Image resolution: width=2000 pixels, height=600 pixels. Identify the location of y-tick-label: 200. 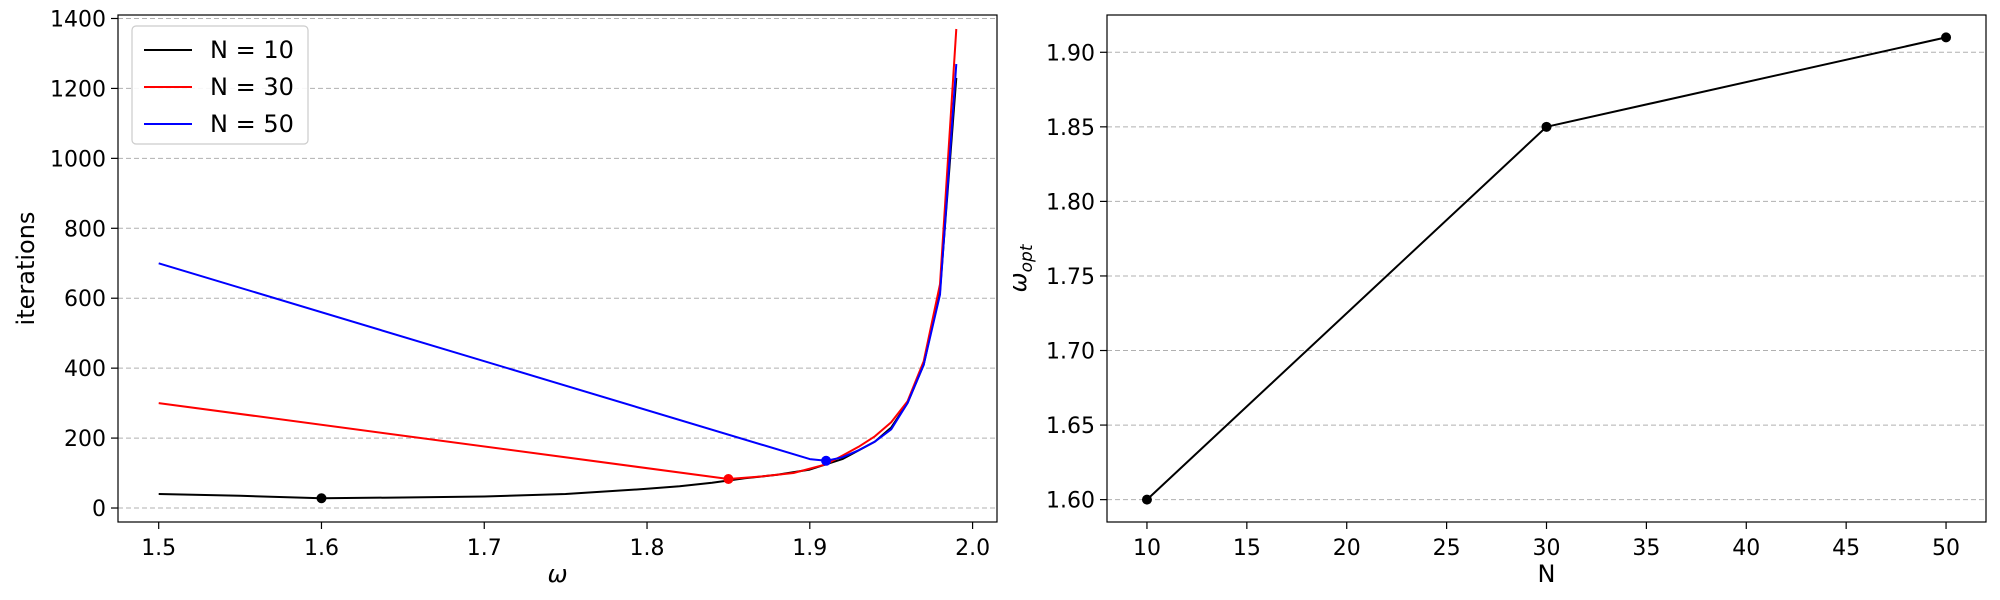
(85, 439).